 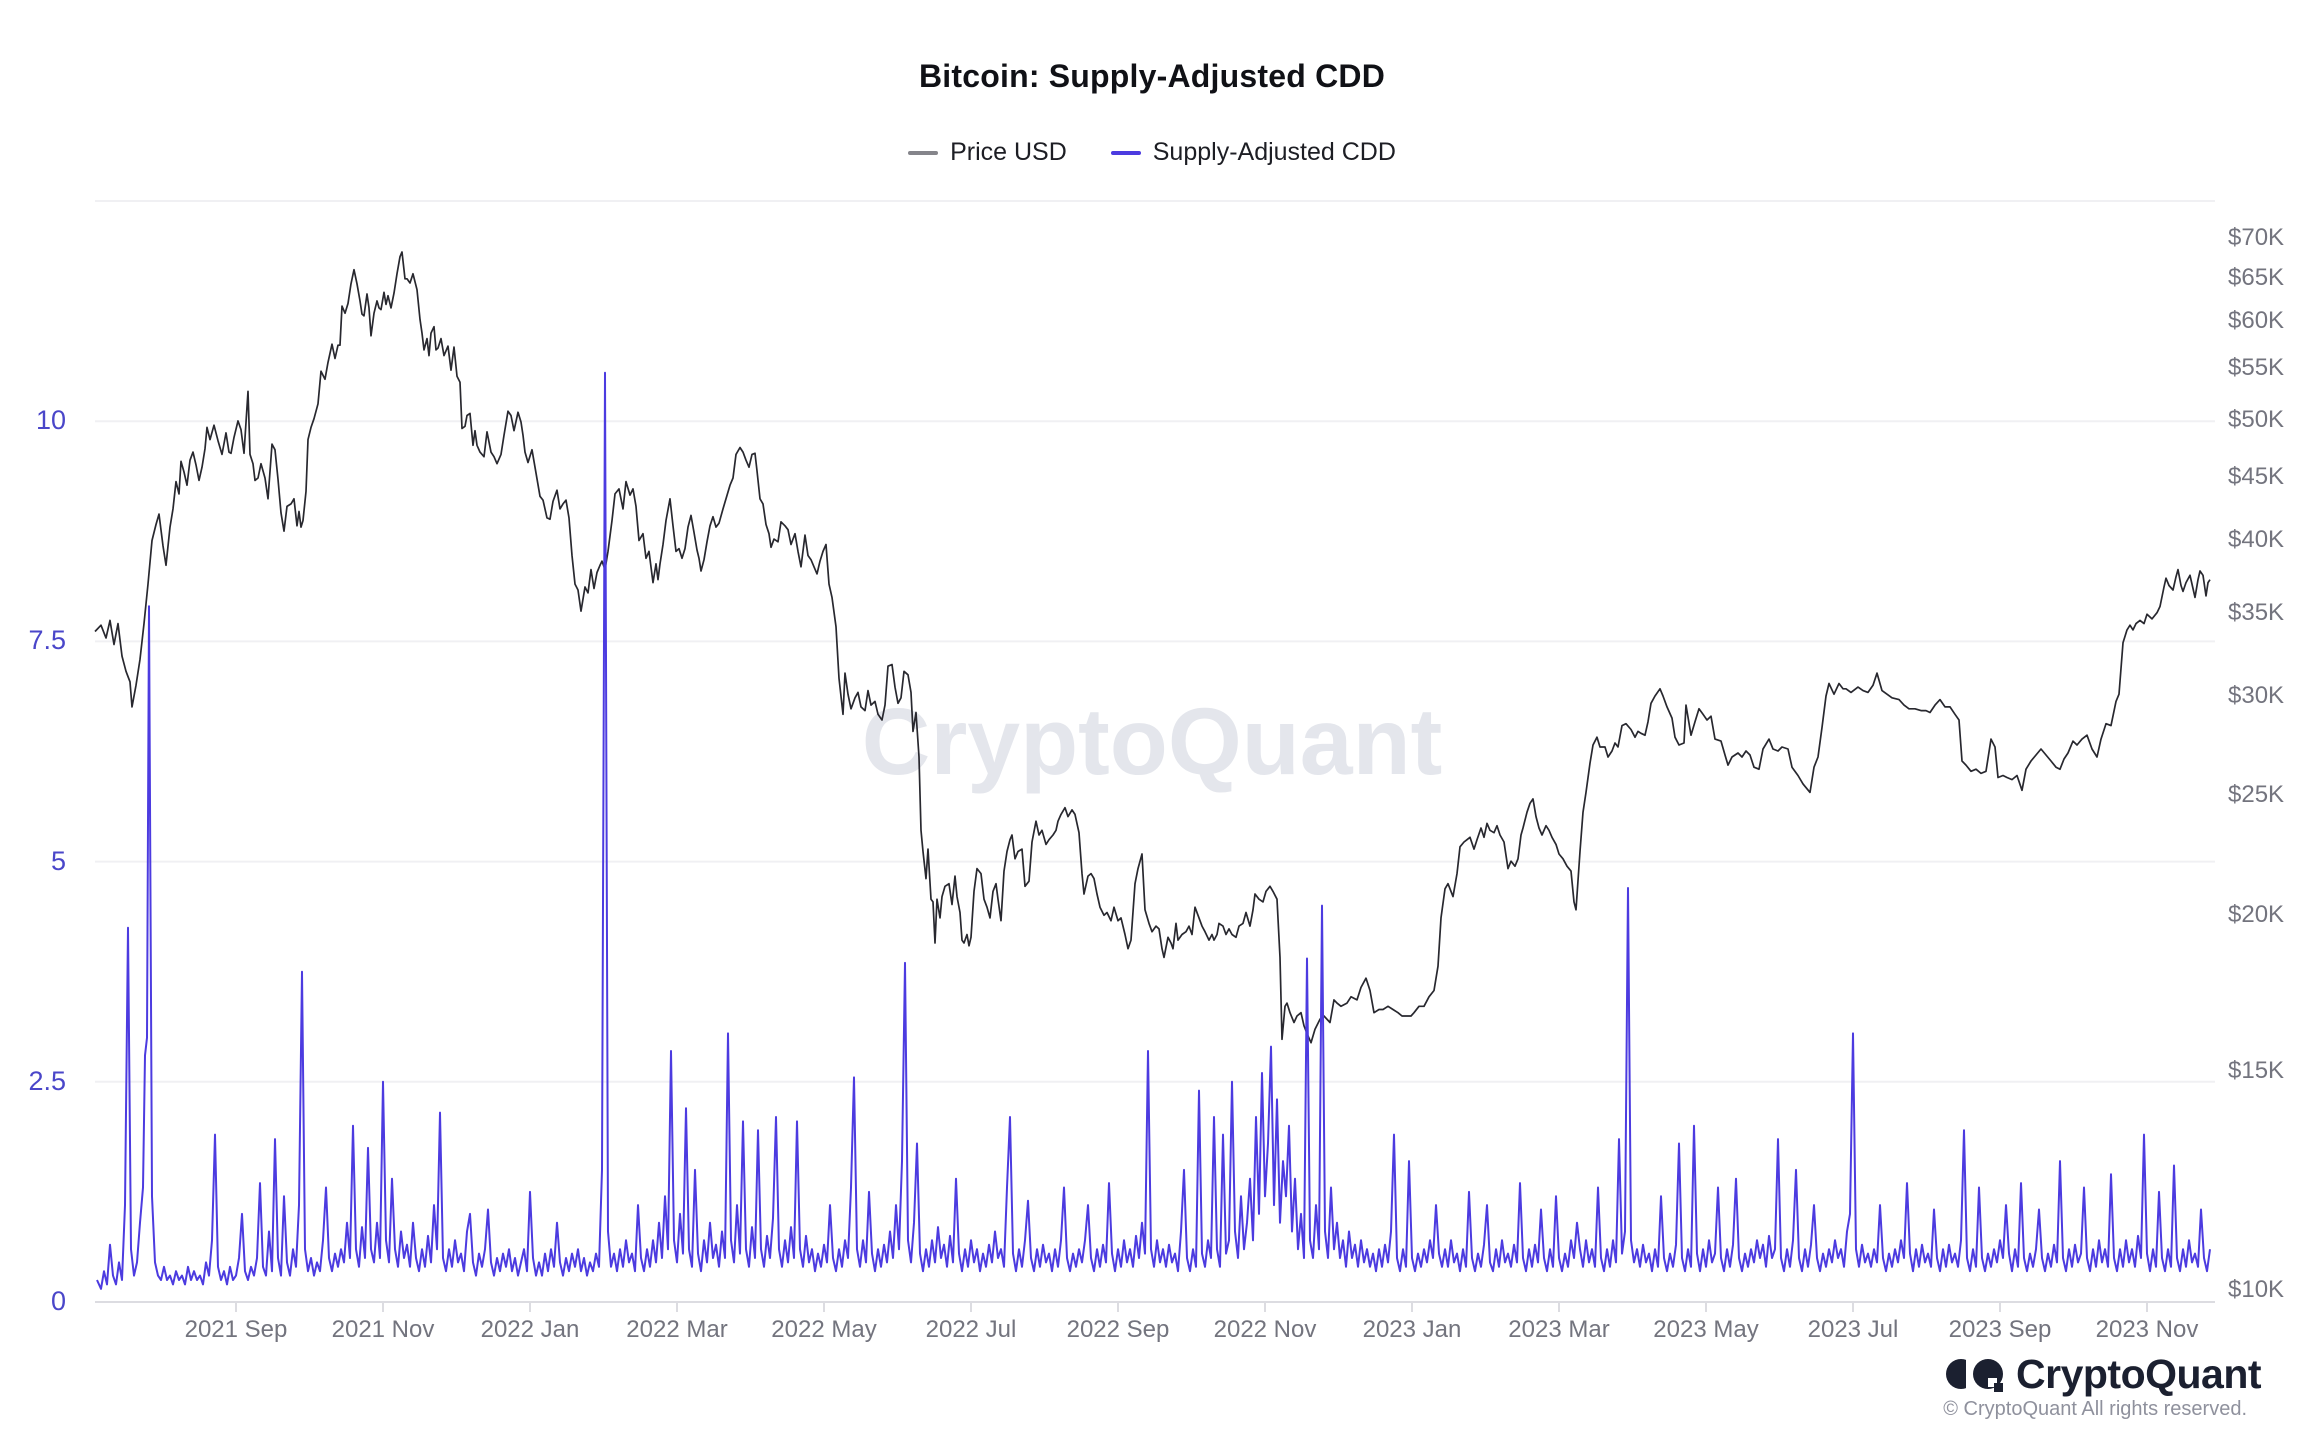 I want to click on x-axis-tick-label: 2023 Nov, so click(x=2147, y=1329).